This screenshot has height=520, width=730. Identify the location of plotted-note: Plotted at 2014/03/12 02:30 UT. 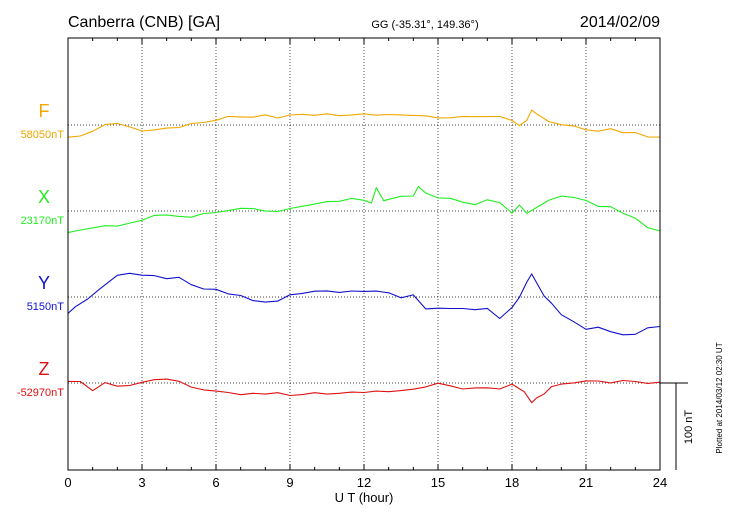
(719, 397).